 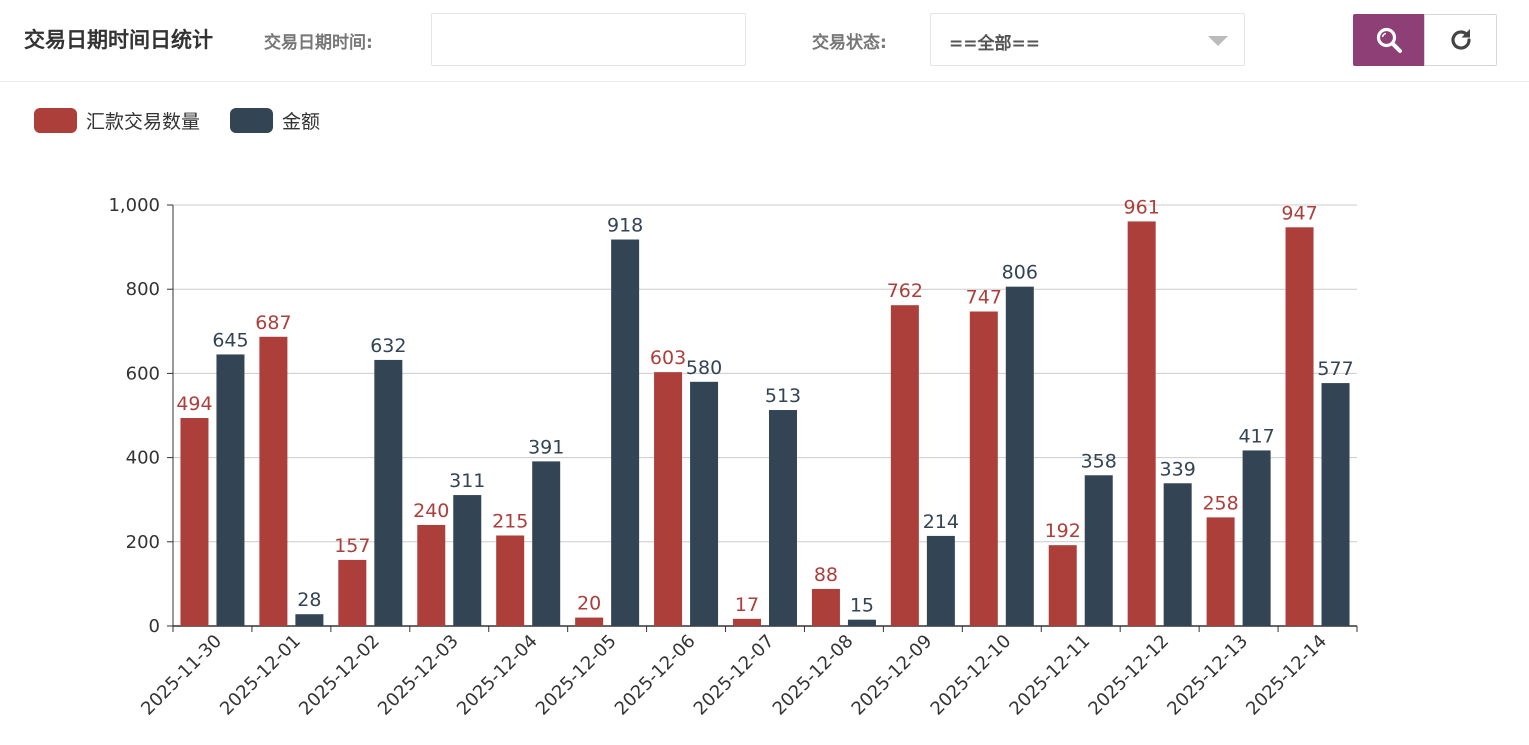 I want to click on data-label-count: 88, so click(x=826, y=575).